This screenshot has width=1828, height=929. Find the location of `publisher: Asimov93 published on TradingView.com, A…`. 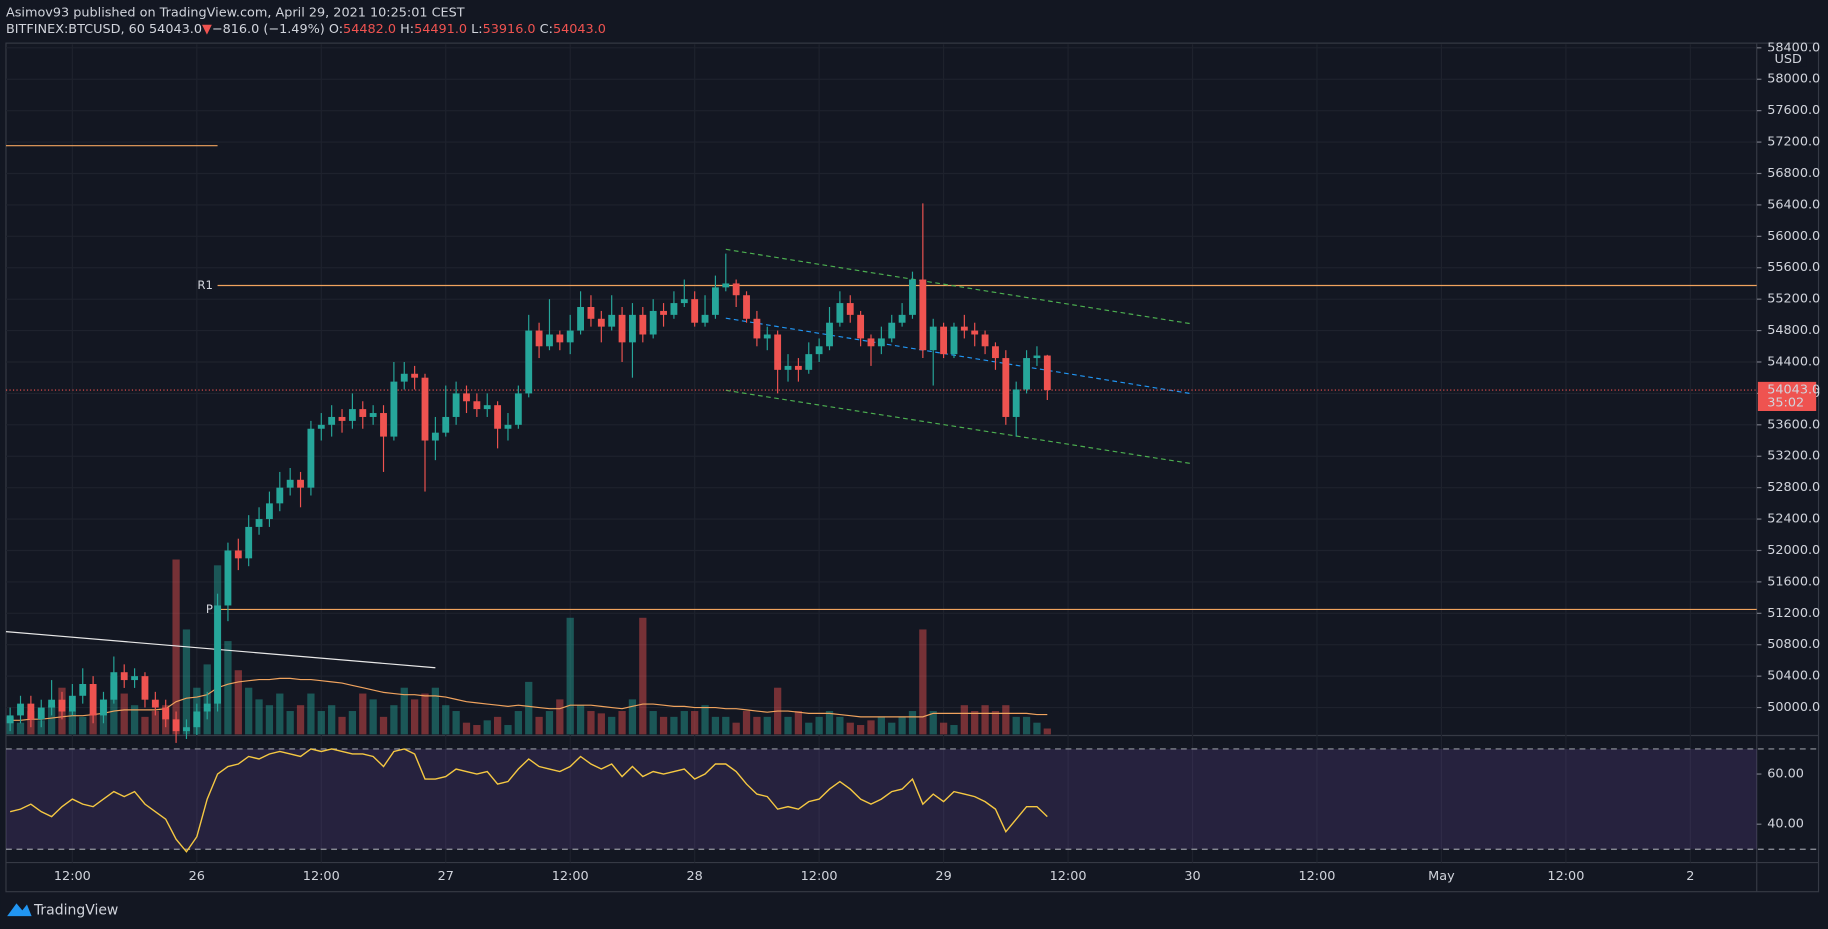

publisher: Asimov93 published on TradingView.com, A… is located at coordinates (235, 12).